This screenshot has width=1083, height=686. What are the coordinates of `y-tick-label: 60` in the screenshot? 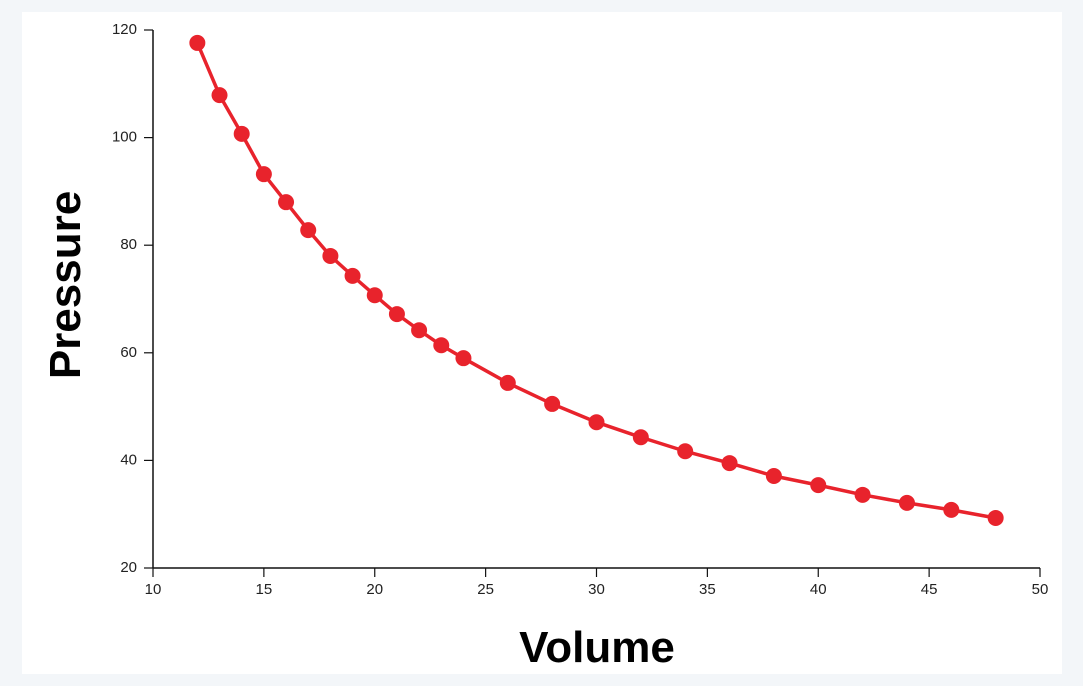 It's located at (128, 352).